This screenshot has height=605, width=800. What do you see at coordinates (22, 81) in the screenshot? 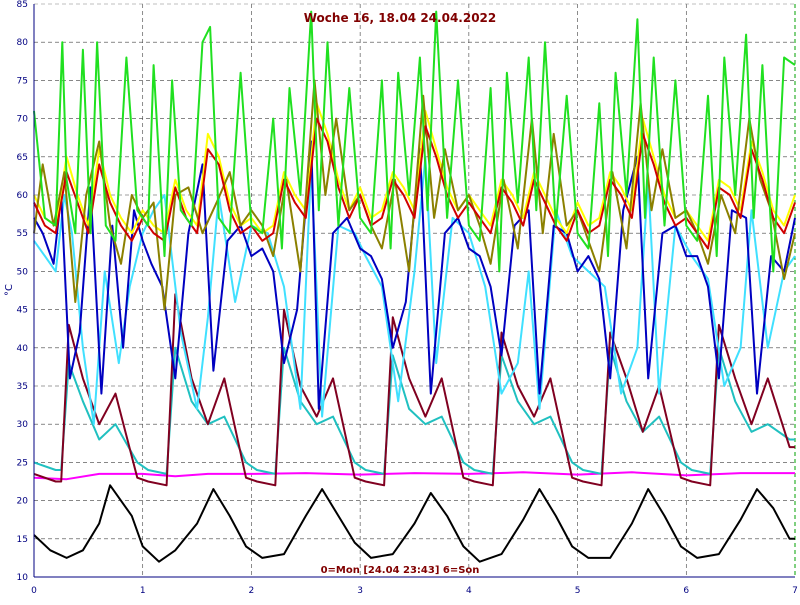
I see `y-tick-label: 75` at bounding box center [22, 81].